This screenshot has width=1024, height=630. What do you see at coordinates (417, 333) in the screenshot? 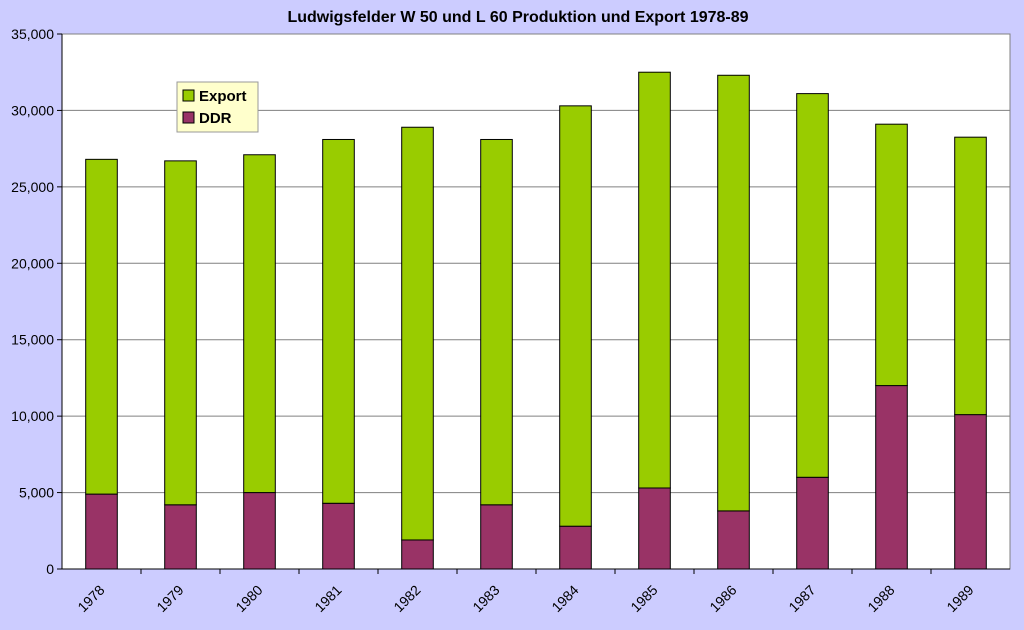
I see `bar-export-1982` at bounding box center [417, 333].